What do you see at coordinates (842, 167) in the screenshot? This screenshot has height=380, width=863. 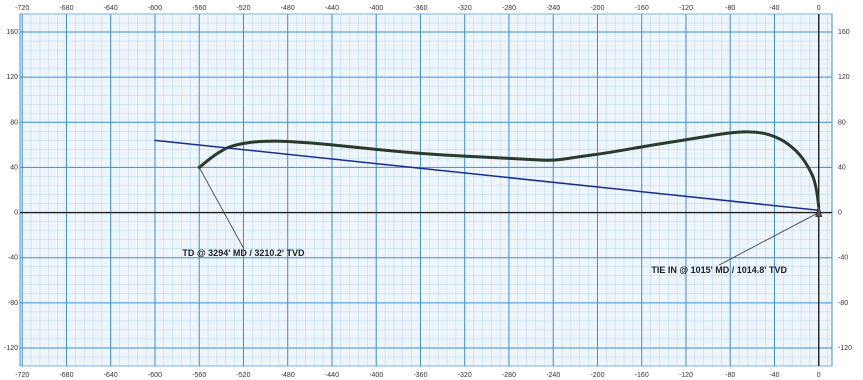 I see `y-tick-label-right: 40` at bounding box center [842, 167].